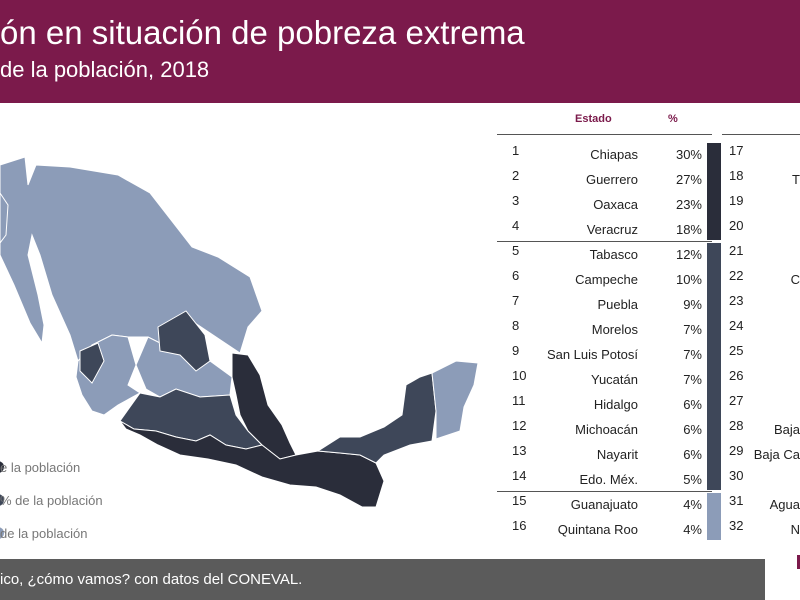 This screenshot has width=800, height=600. What do you see at coordinates (795, 279) in the screenshot?
I see `state-name-partial: C` at bounding box center [795, 279].